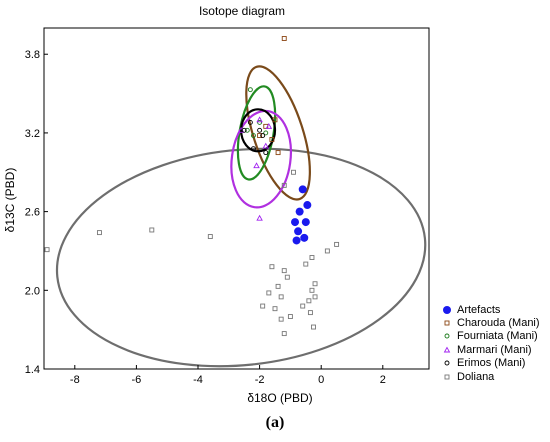  What do you see at coordinates (275, 422) in the screenshot?
I see `figure-caption: (a)` at bounding box center [275, 422].